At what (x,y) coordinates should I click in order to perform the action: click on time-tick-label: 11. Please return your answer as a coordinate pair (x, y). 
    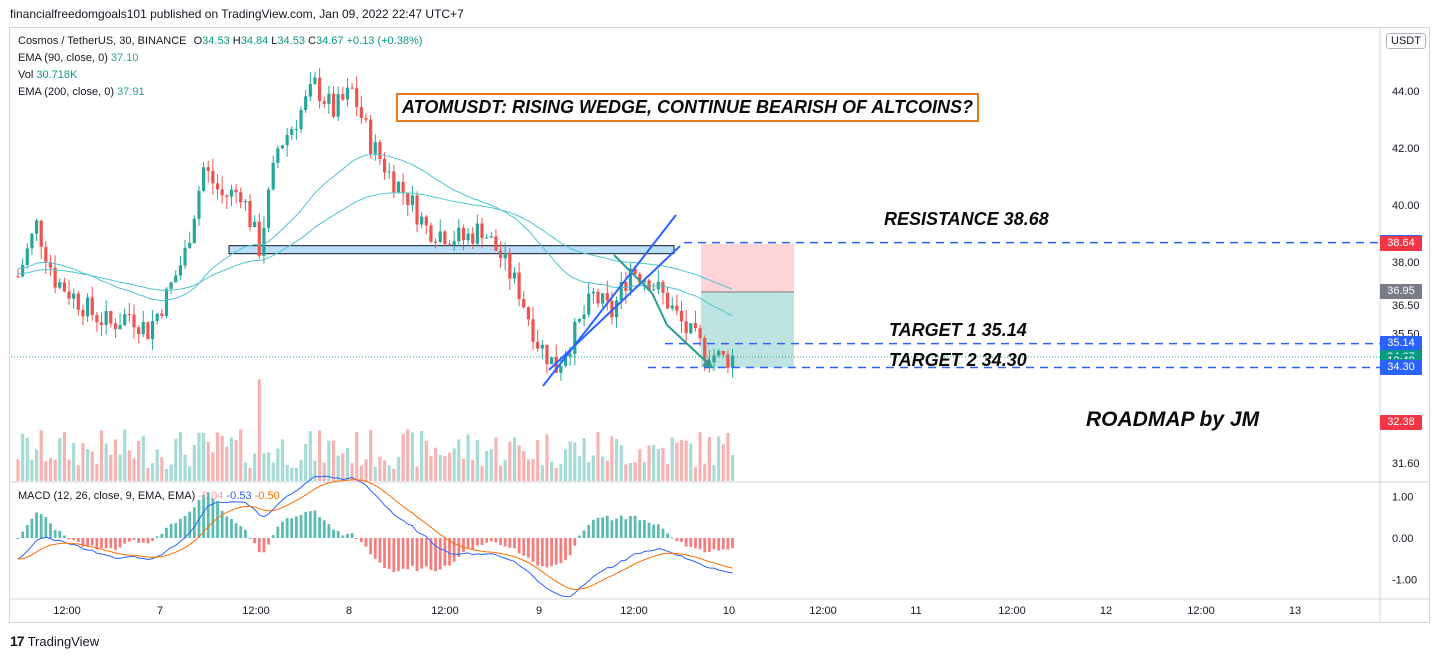
    Looking at the image, I should click on (915, 611).